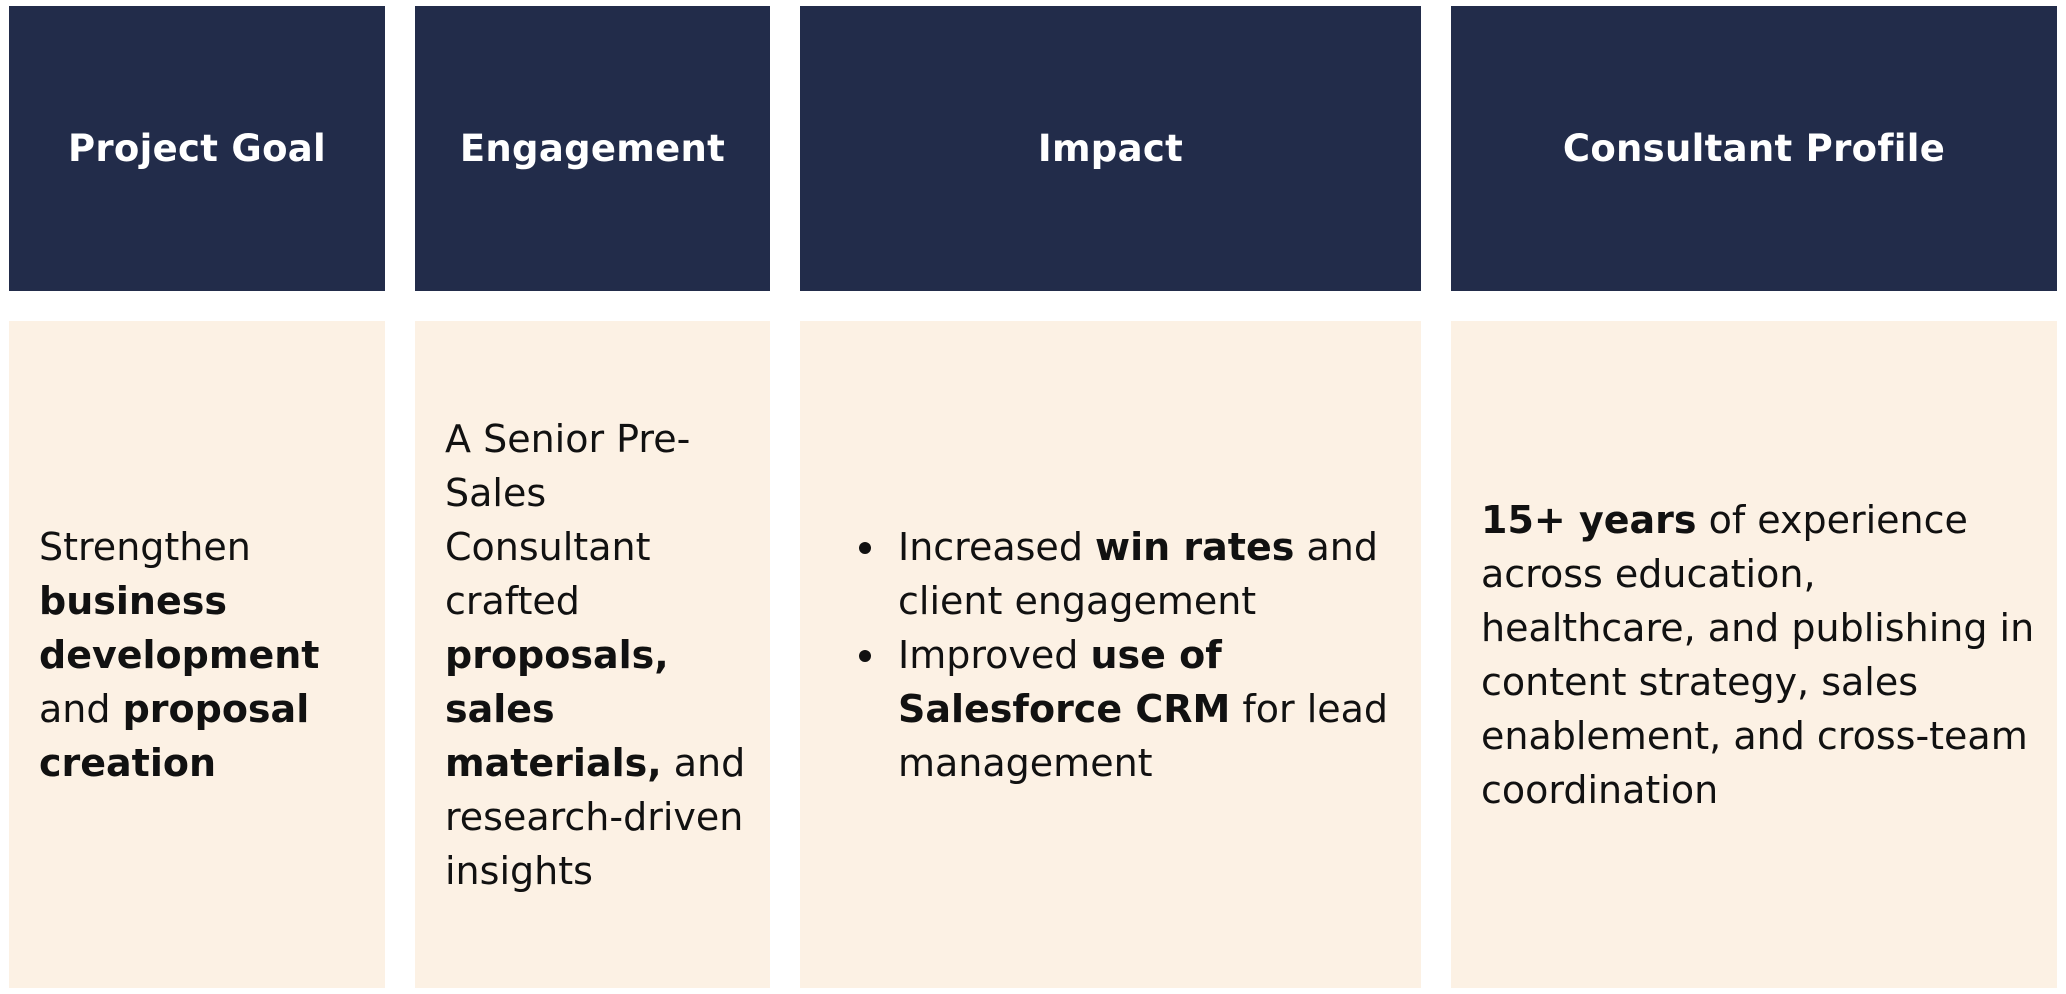 The image size is (2066, 994). I want to click on header-project-goal-label: Project Goal, so click(197, 148).